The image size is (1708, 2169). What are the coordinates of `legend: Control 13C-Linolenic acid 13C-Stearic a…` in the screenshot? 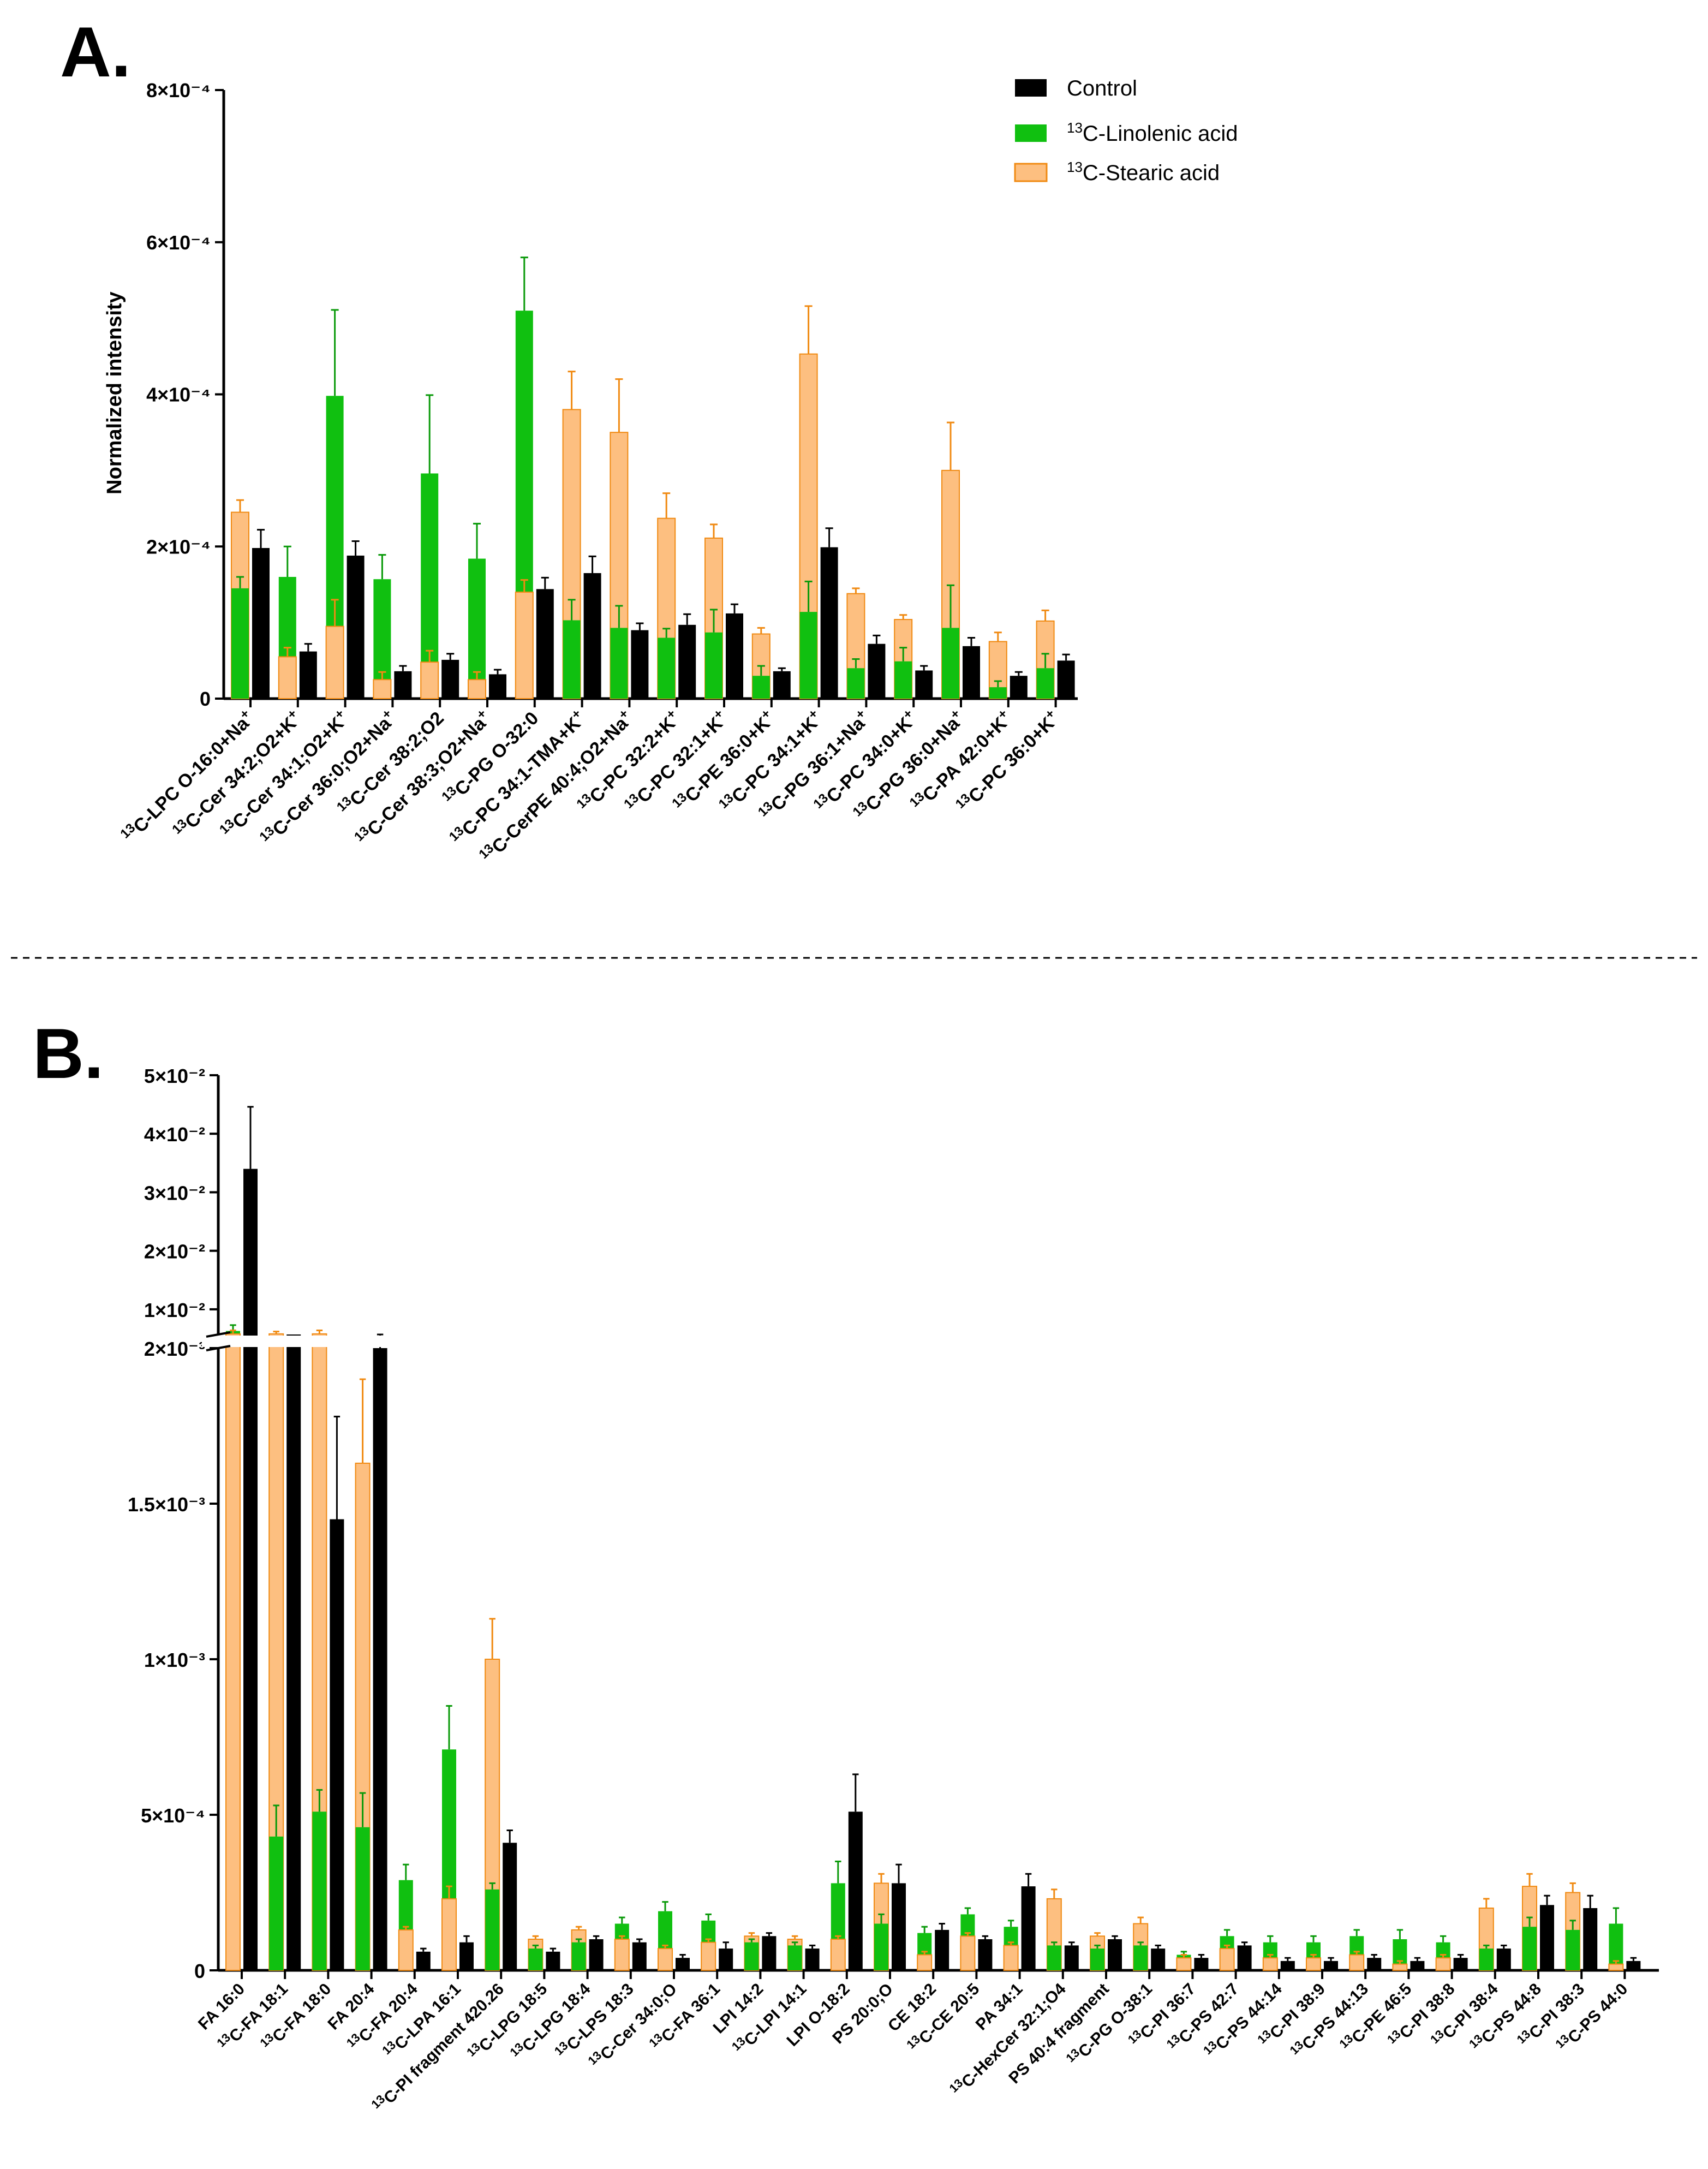 It's located at (1126, 130).